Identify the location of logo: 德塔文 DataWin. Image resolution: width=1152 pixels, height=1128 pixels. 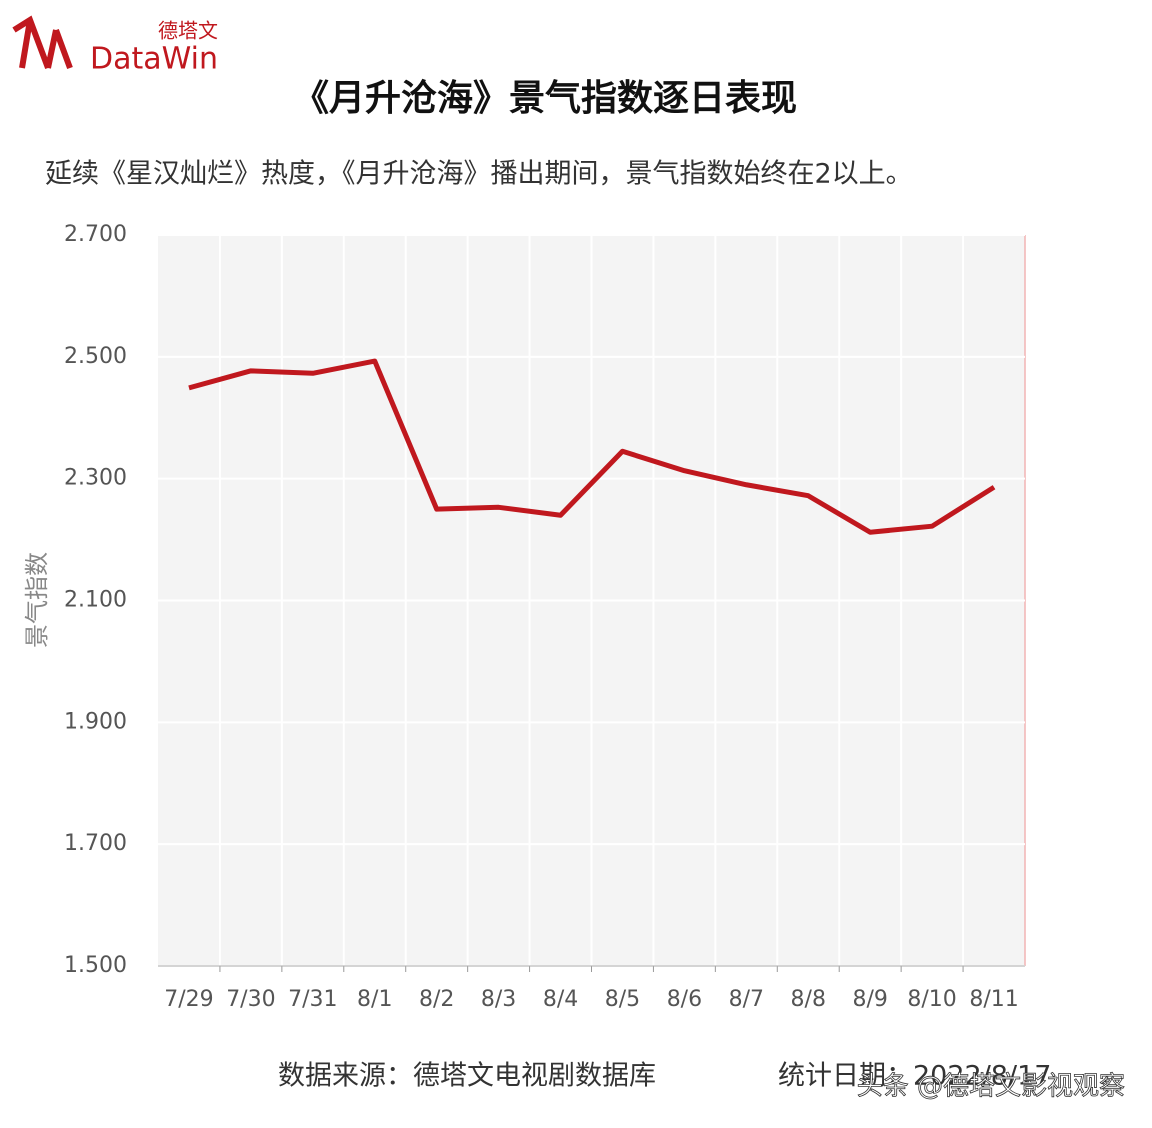
(115, 46).